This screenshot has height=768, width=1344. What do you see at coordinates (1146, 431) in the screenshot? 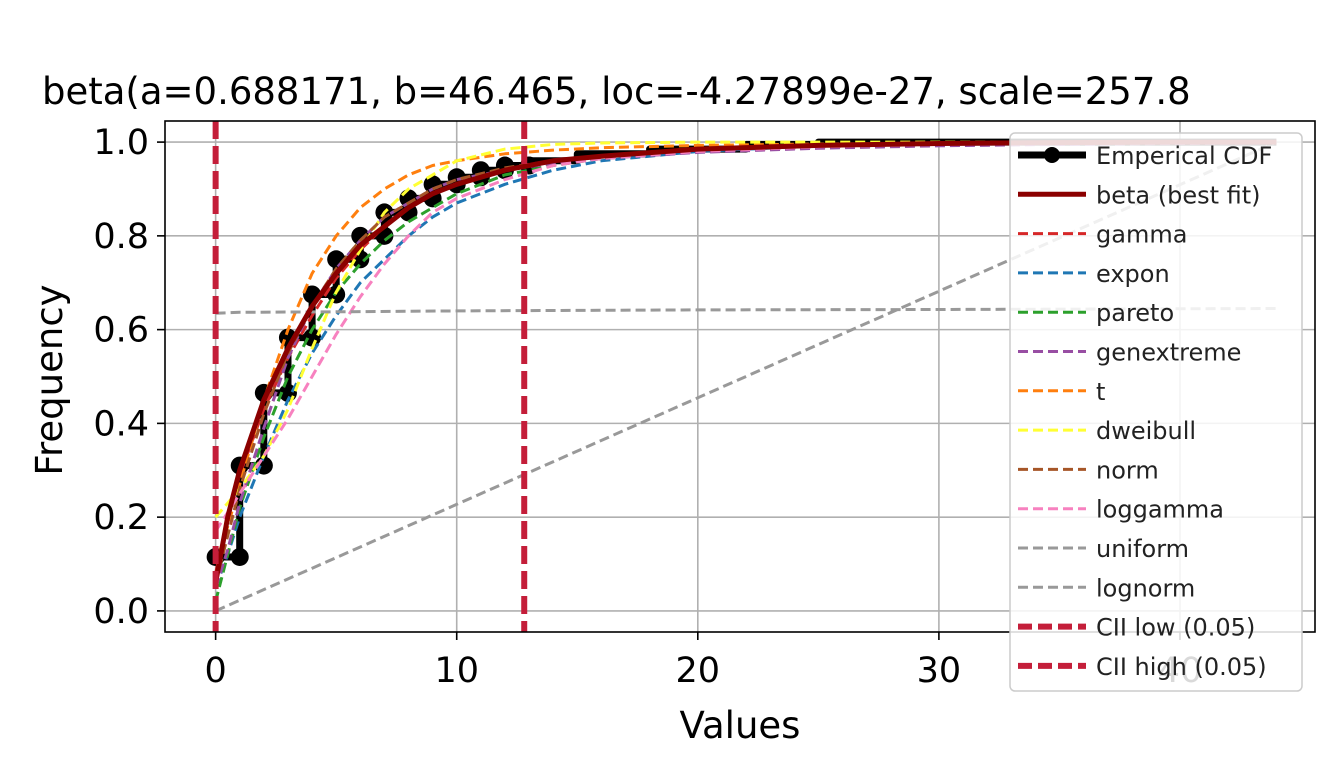
I see `legend-label-dweibull: dweibull` at bounding box center [1146, 431].